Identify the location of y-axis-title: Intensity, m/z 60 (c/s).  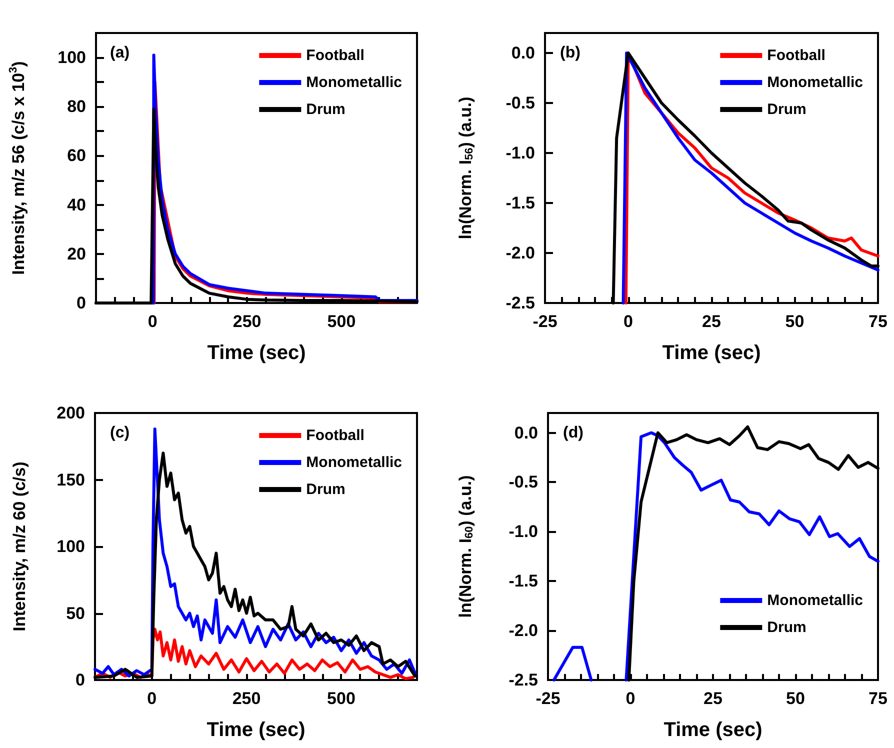
(19, 547).